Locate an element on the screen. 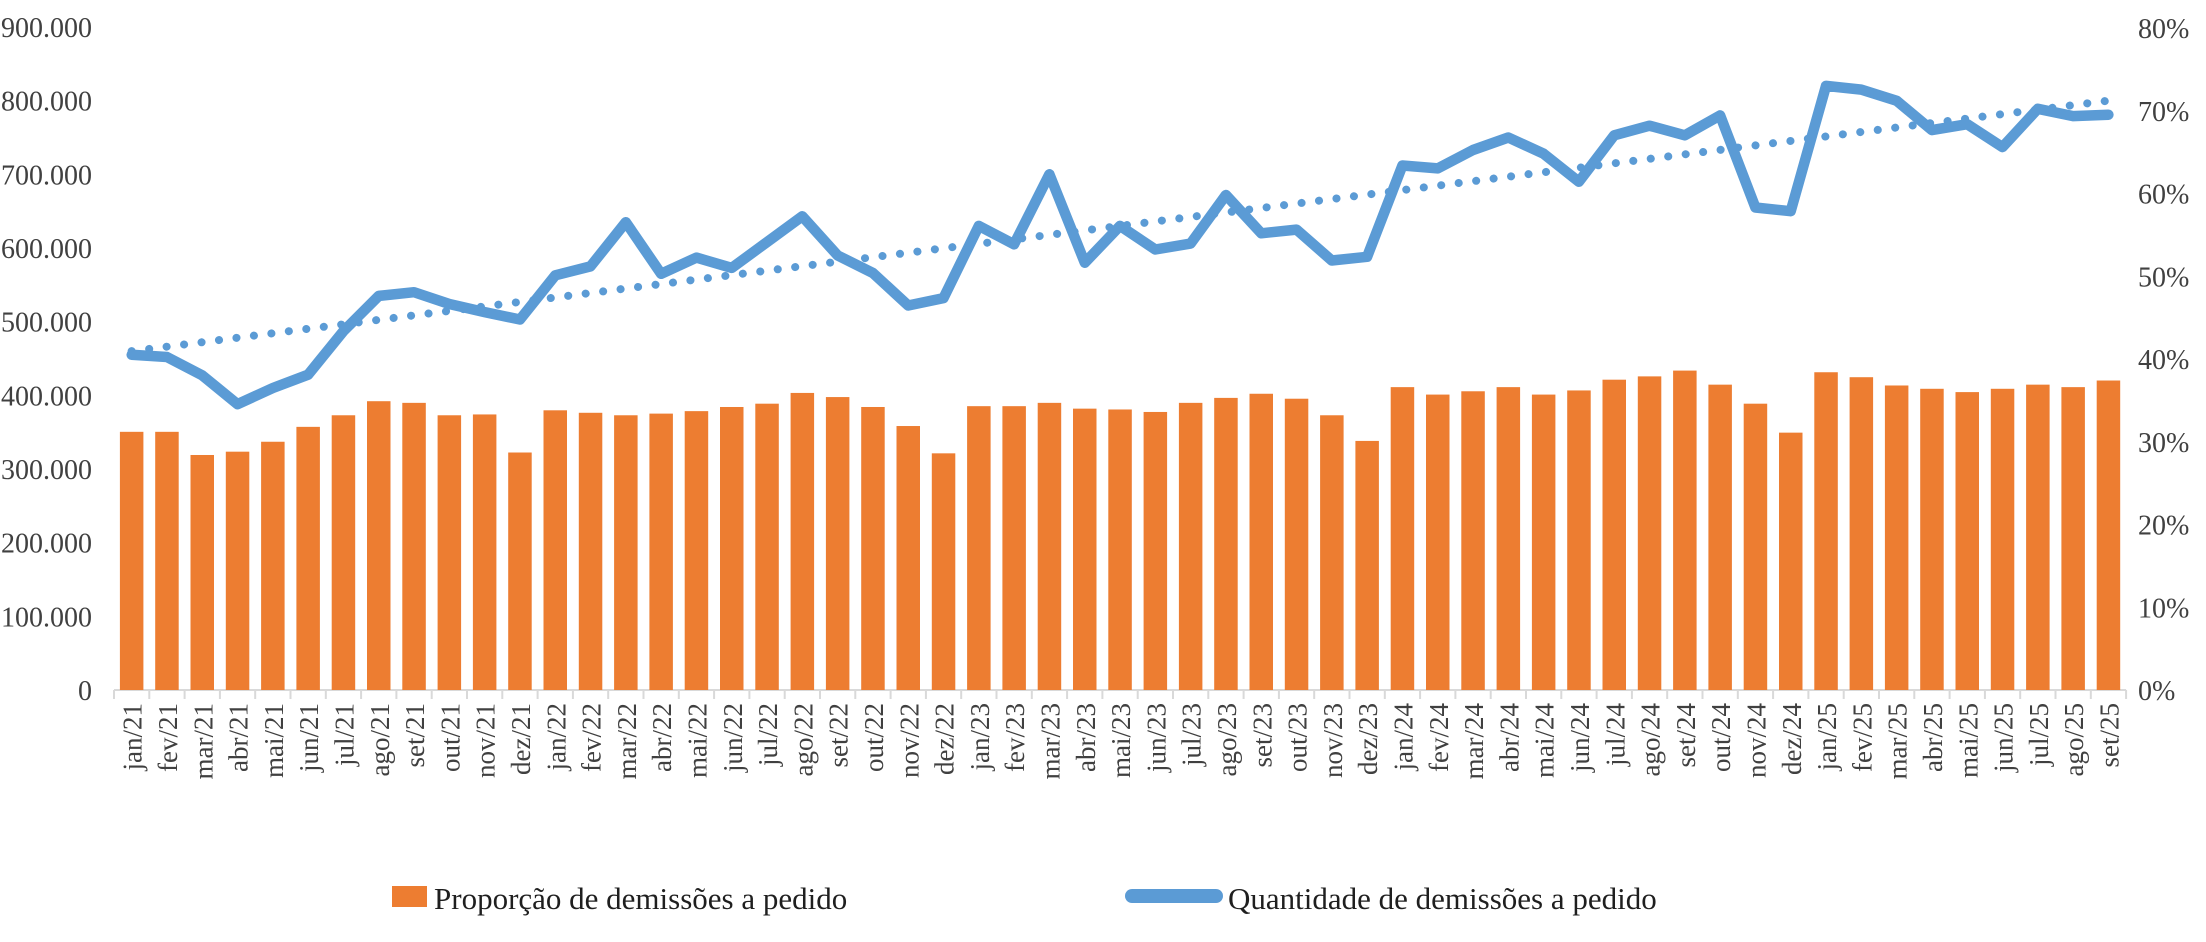  x-axis-label: set/24 is located at coordinates (1686, 735).